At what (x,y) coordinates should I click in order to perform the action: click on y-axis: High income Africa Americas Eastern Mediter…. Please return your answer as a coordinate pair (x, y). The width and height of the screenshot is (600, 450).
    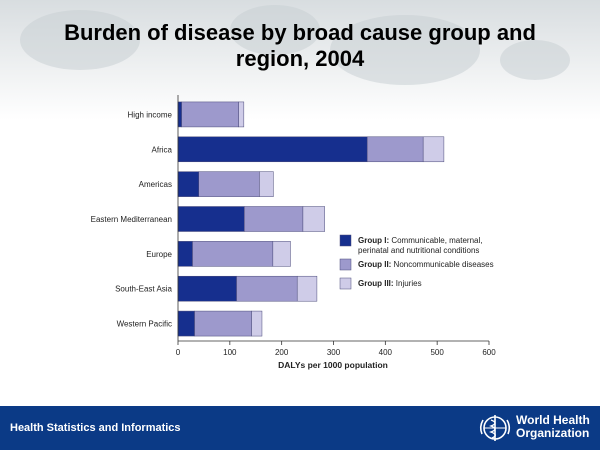
    Looking at the image, I should click on (135, 218).